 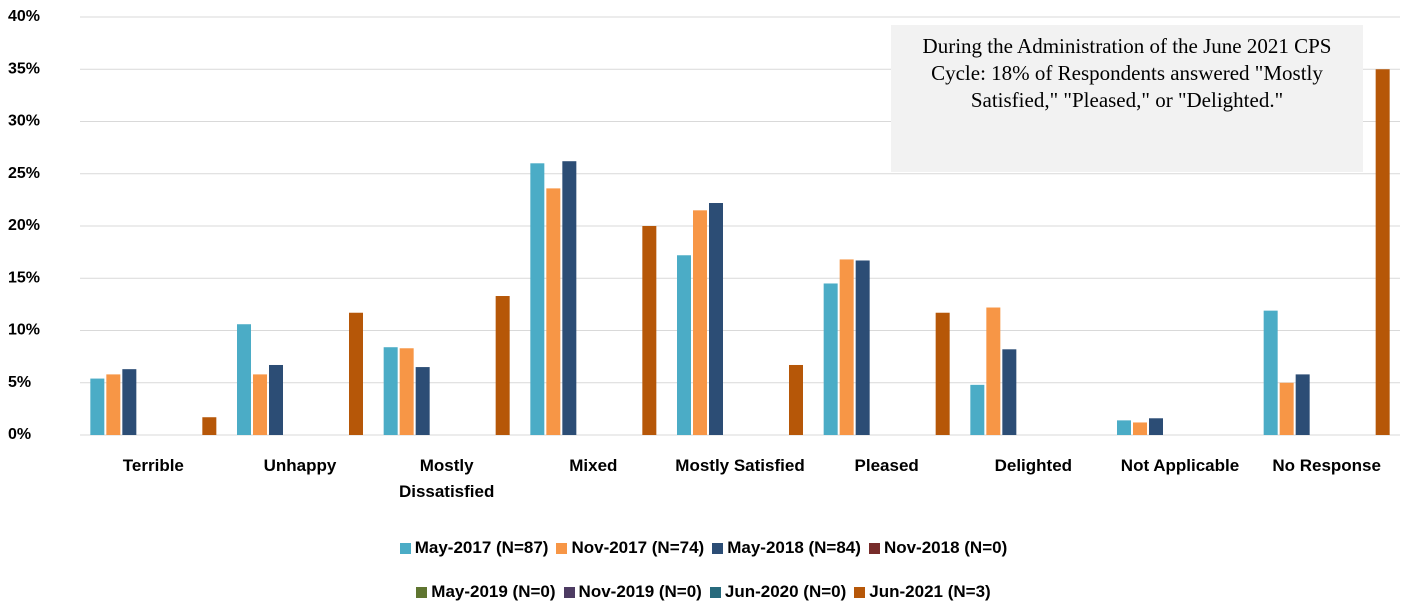 What do you see at coordinates (886, 465) in the screenshot?
I see `x-tick-label: Pleased` at bounding box center [886, 465].